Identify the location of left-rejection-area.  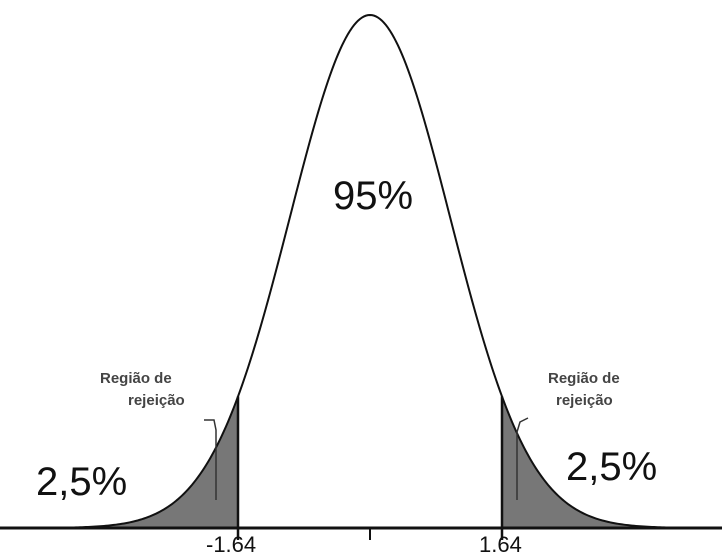
(119, 462).